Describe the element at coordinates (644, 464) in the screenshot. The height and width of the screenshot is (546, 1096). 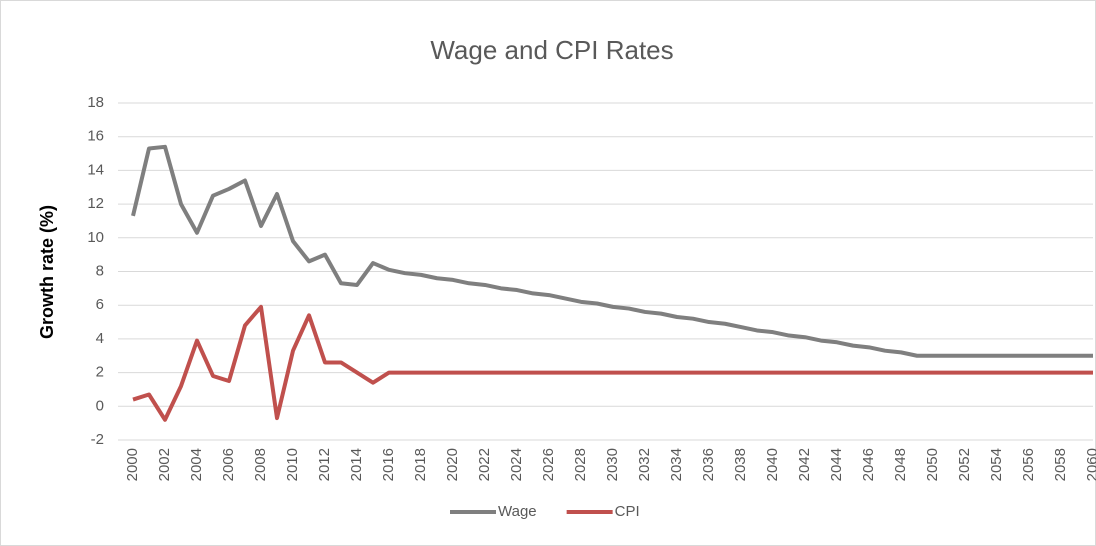
I see `x-tick-label: 2032` at that location.